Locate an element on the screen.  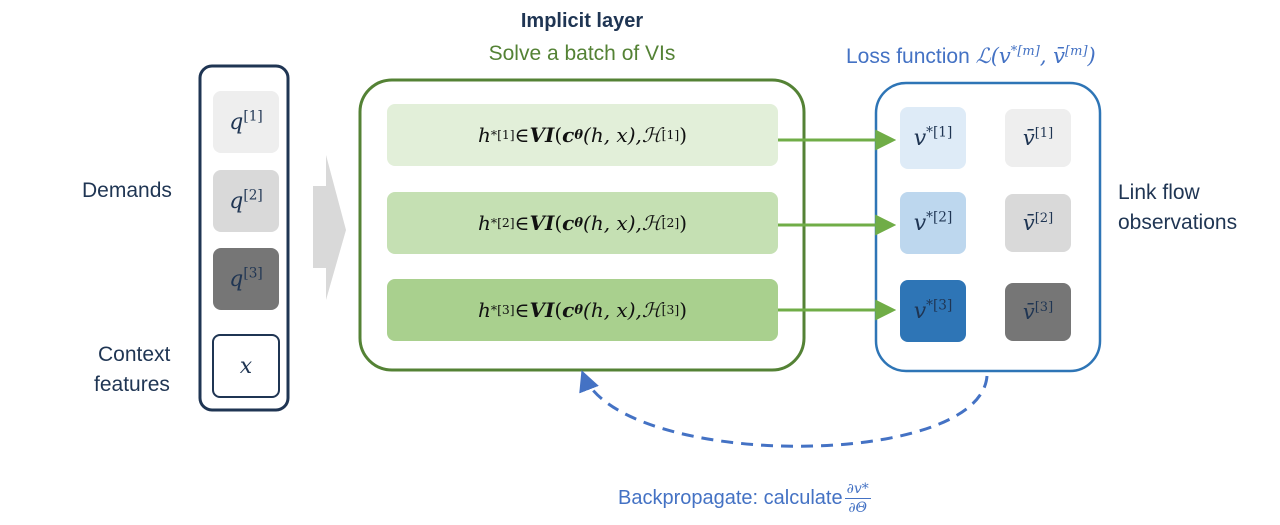
demand-tile-3: q[3] is located at coordinates (246, 279).